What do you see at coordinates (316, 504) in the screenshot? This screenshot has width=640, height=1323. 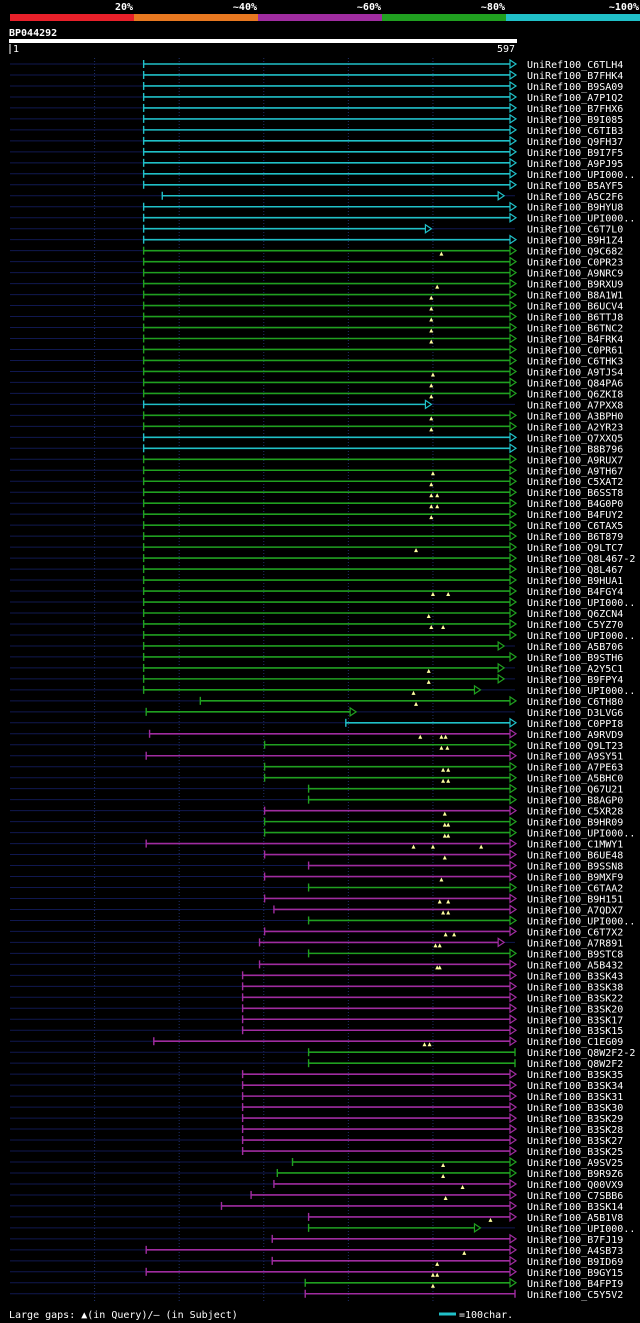 I see `hit-row: UniRef100_B4G0P0` at bounding box center [316, 504].